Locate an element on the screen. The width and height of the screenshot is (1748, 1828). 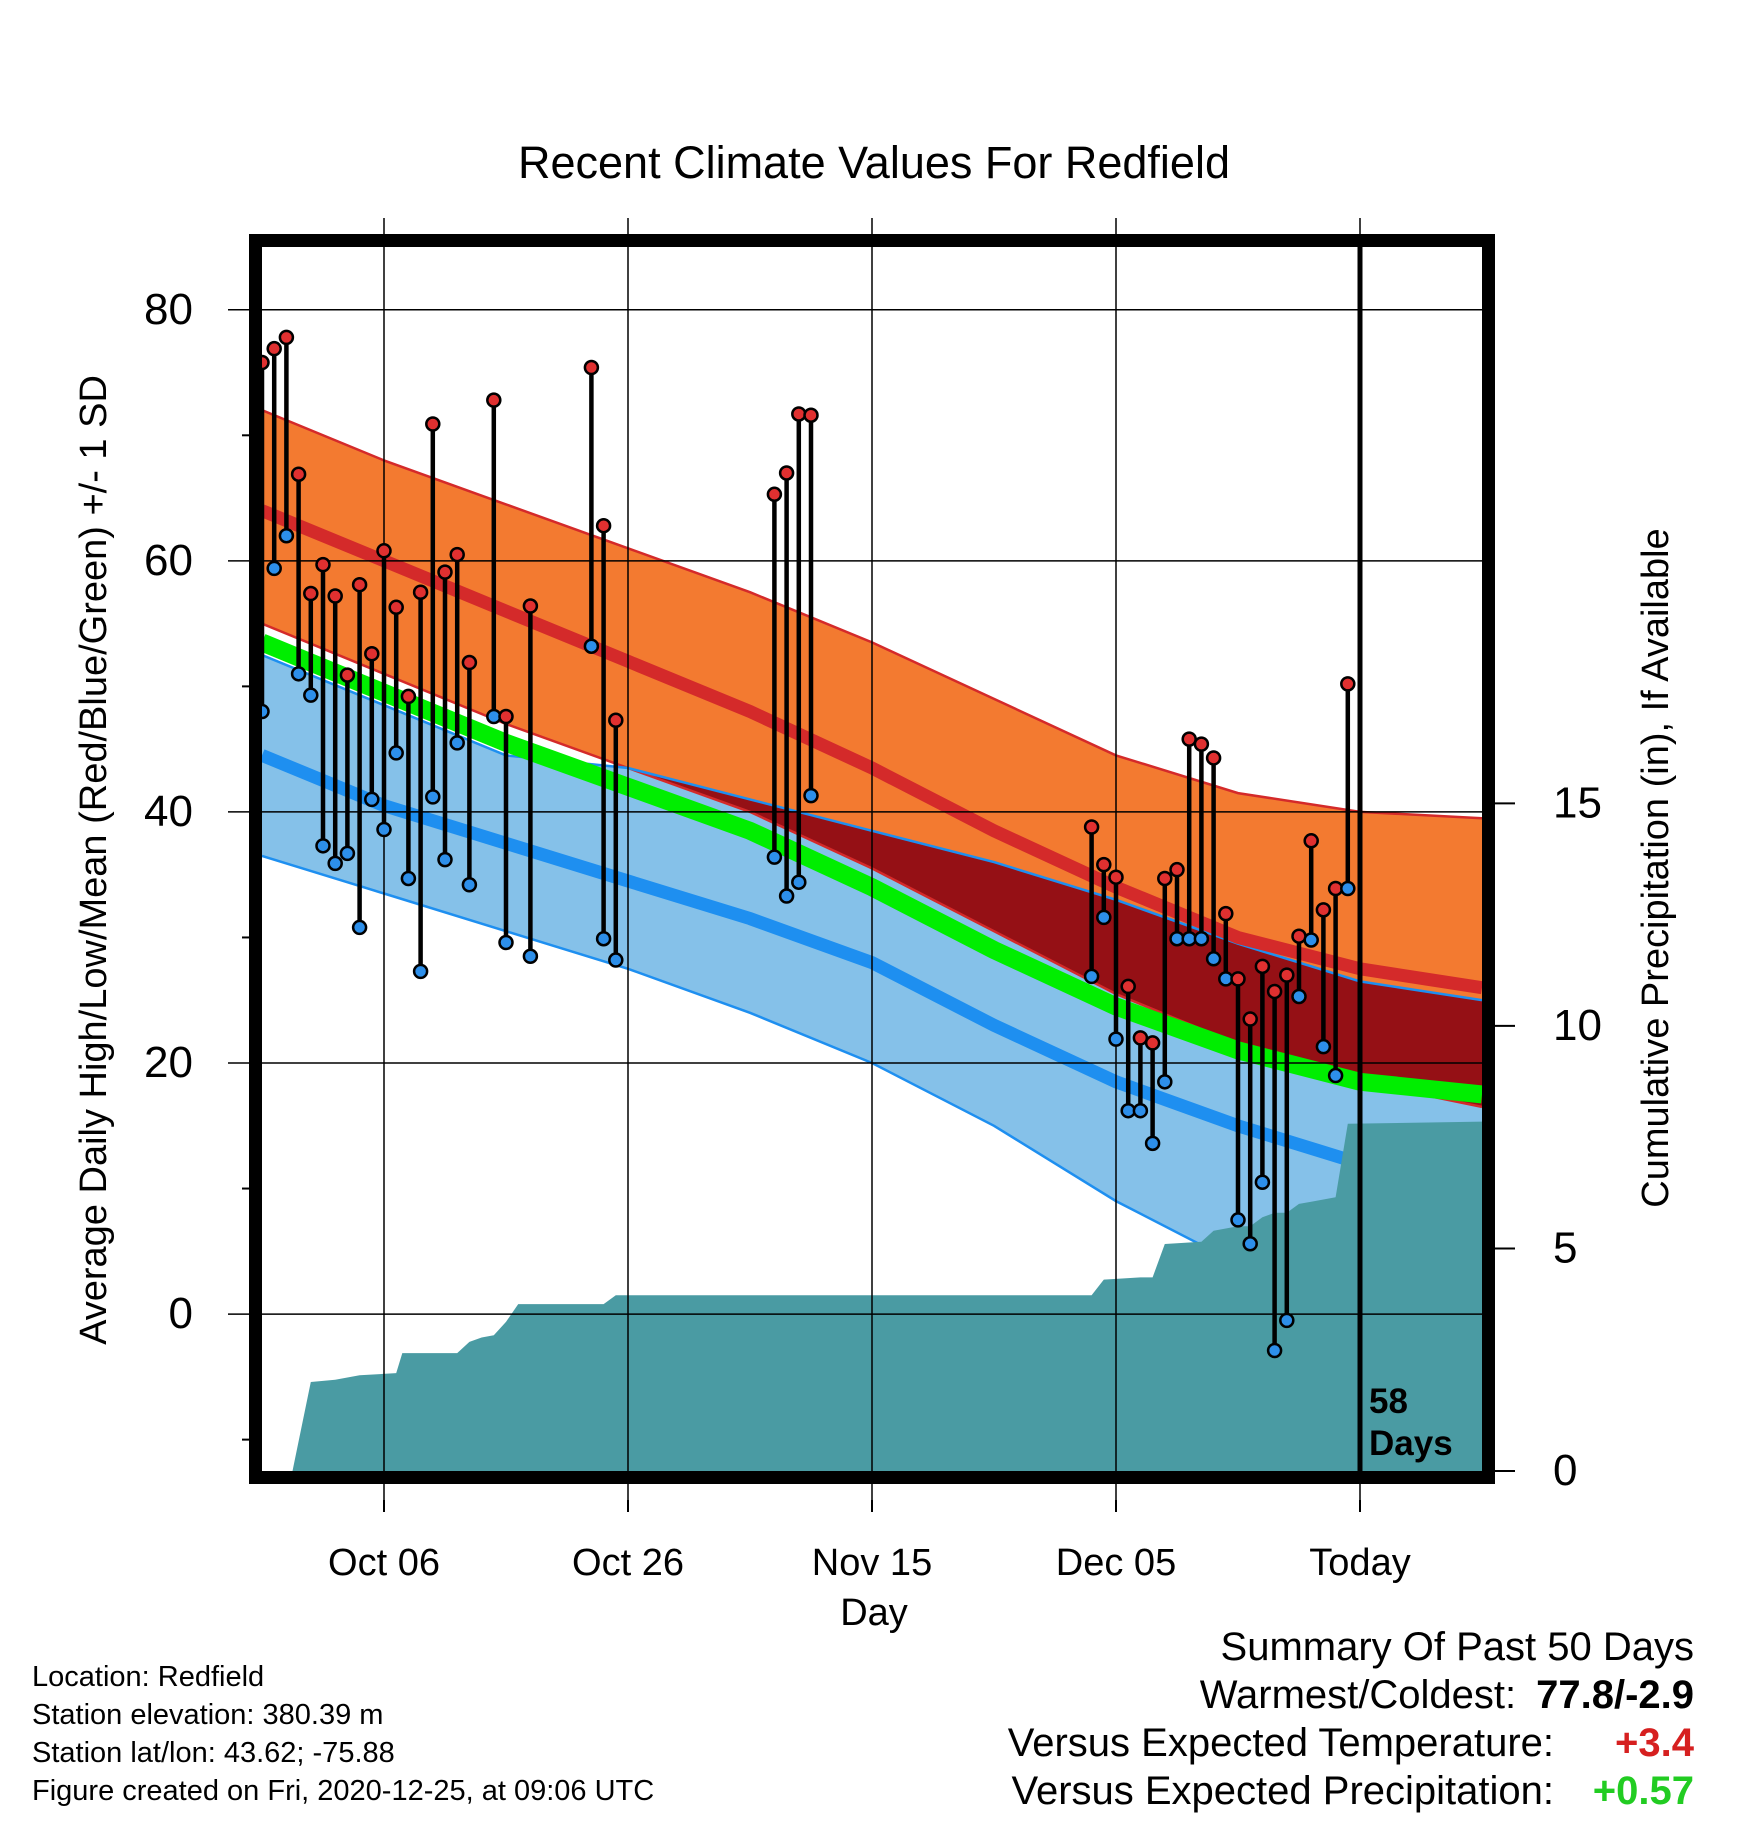
chart-title: Recent Climate Values For Redfield is located at coordinates (874, 162).